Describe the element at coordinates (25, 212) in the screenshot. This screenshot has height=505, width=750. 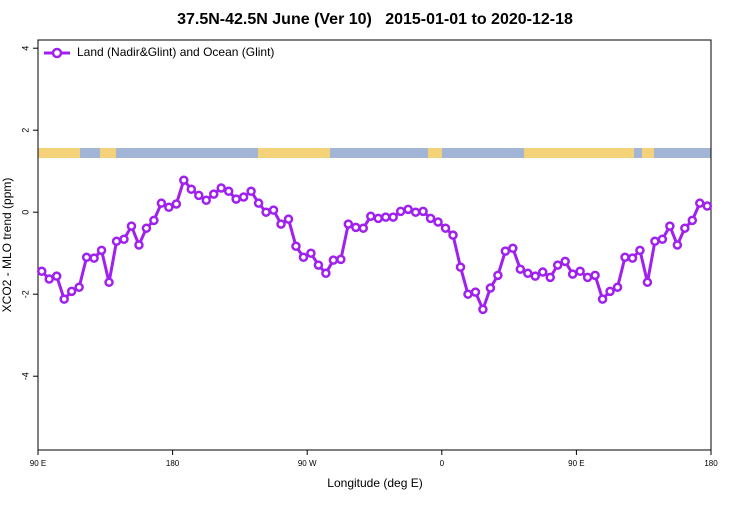
I see `y-tick-label: 0` at that location.